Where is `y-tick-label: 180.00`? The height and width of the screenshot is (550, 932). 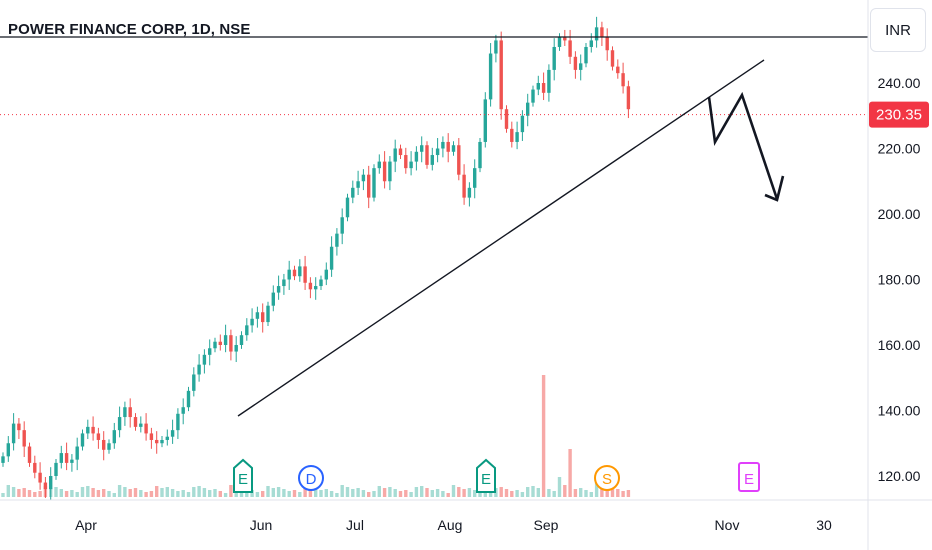 y-tick-label: 180.00 is located at coordinates (899, 280).